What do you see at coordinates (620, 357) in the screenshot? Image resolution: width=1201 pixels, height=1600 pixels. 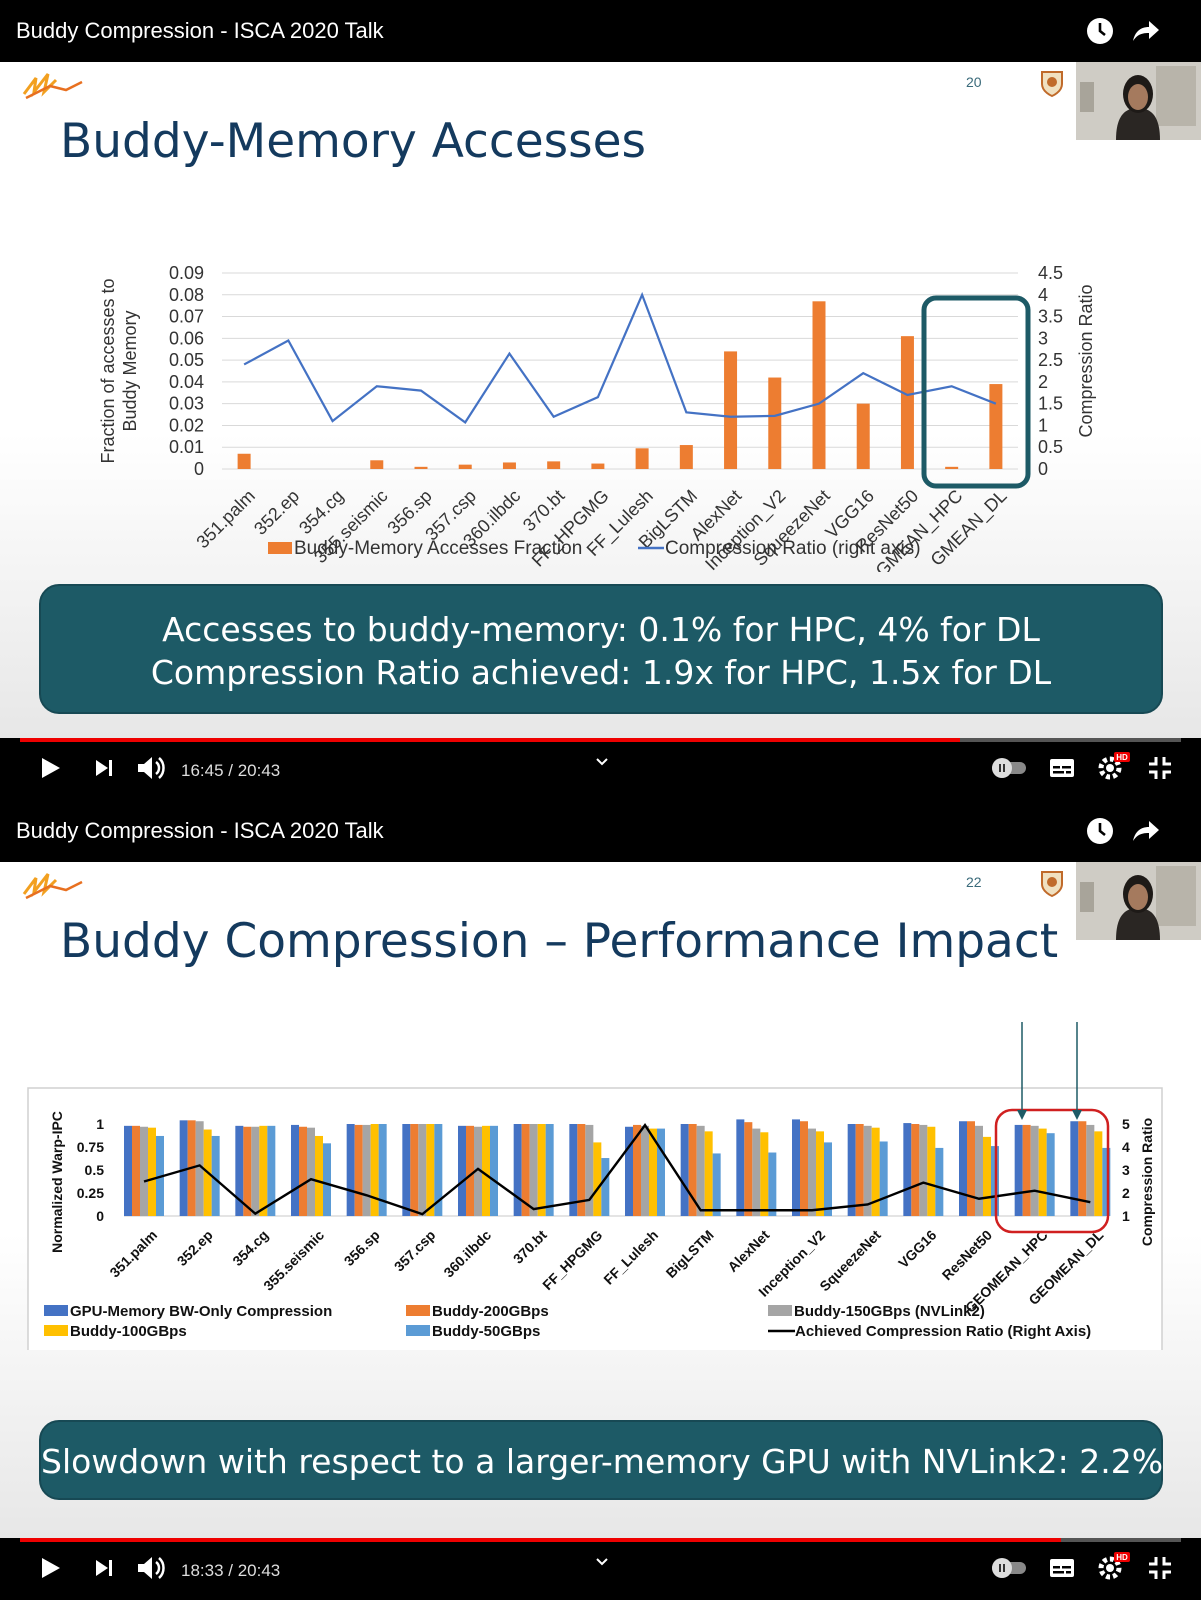 I see `compression-ratio-line` at bounding box center [620, 357].